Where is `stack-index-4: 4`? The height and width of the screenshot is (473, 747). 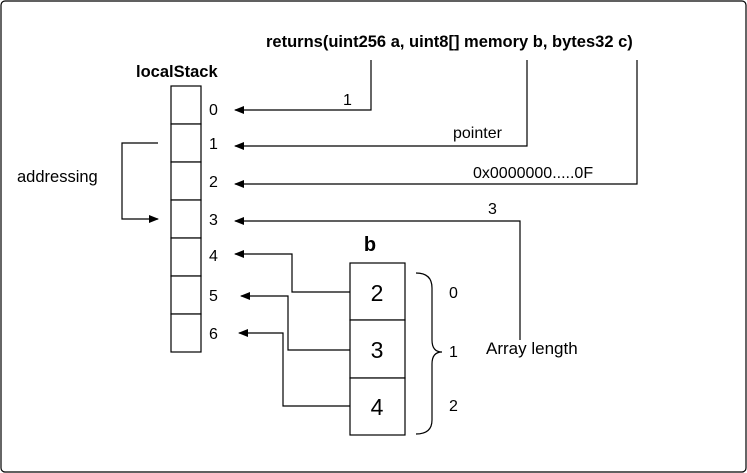 stack-index-4: 4 is located at coordinates (213, 256).